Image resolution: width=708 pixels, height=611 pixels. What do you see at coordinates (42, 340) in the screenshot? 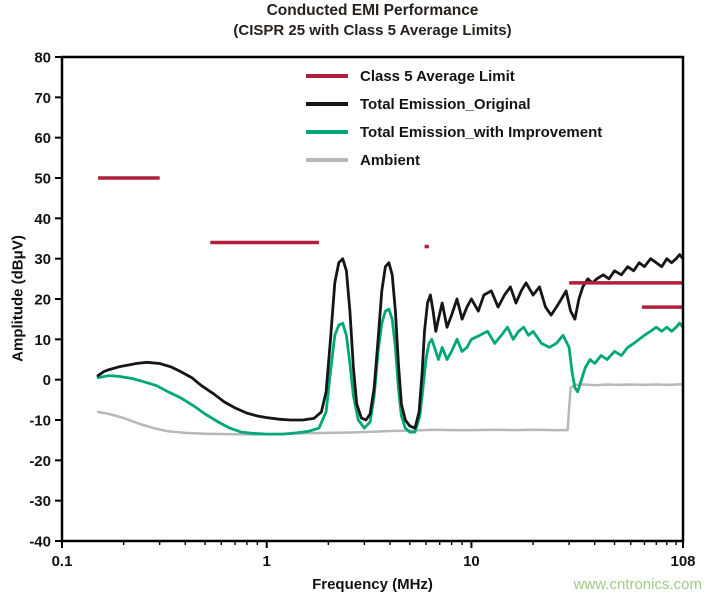
I see `y-tick-label: 10` at bounding box center [42, 340].